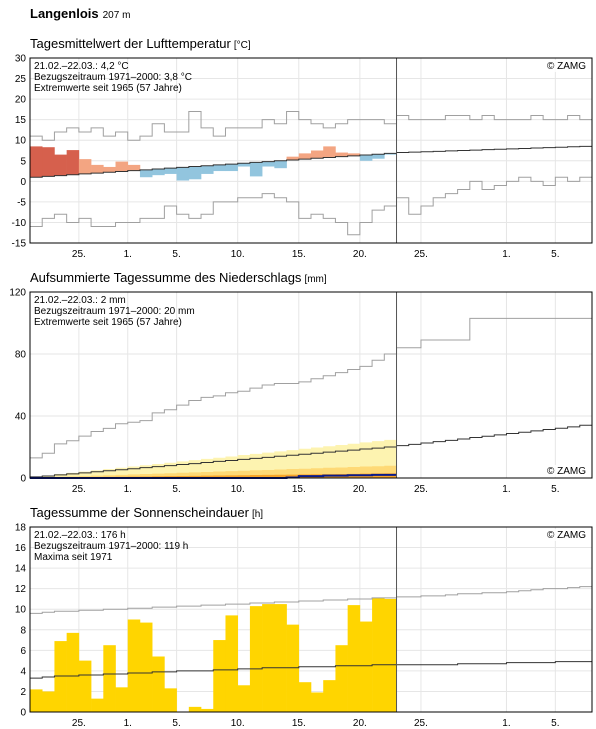 The height and width of the screenshot is (729, 596). What do you see at coordinates (21, 120) in the screenshot?
I see `temp-ytick-label: 15` at bounding box center [21, 120].